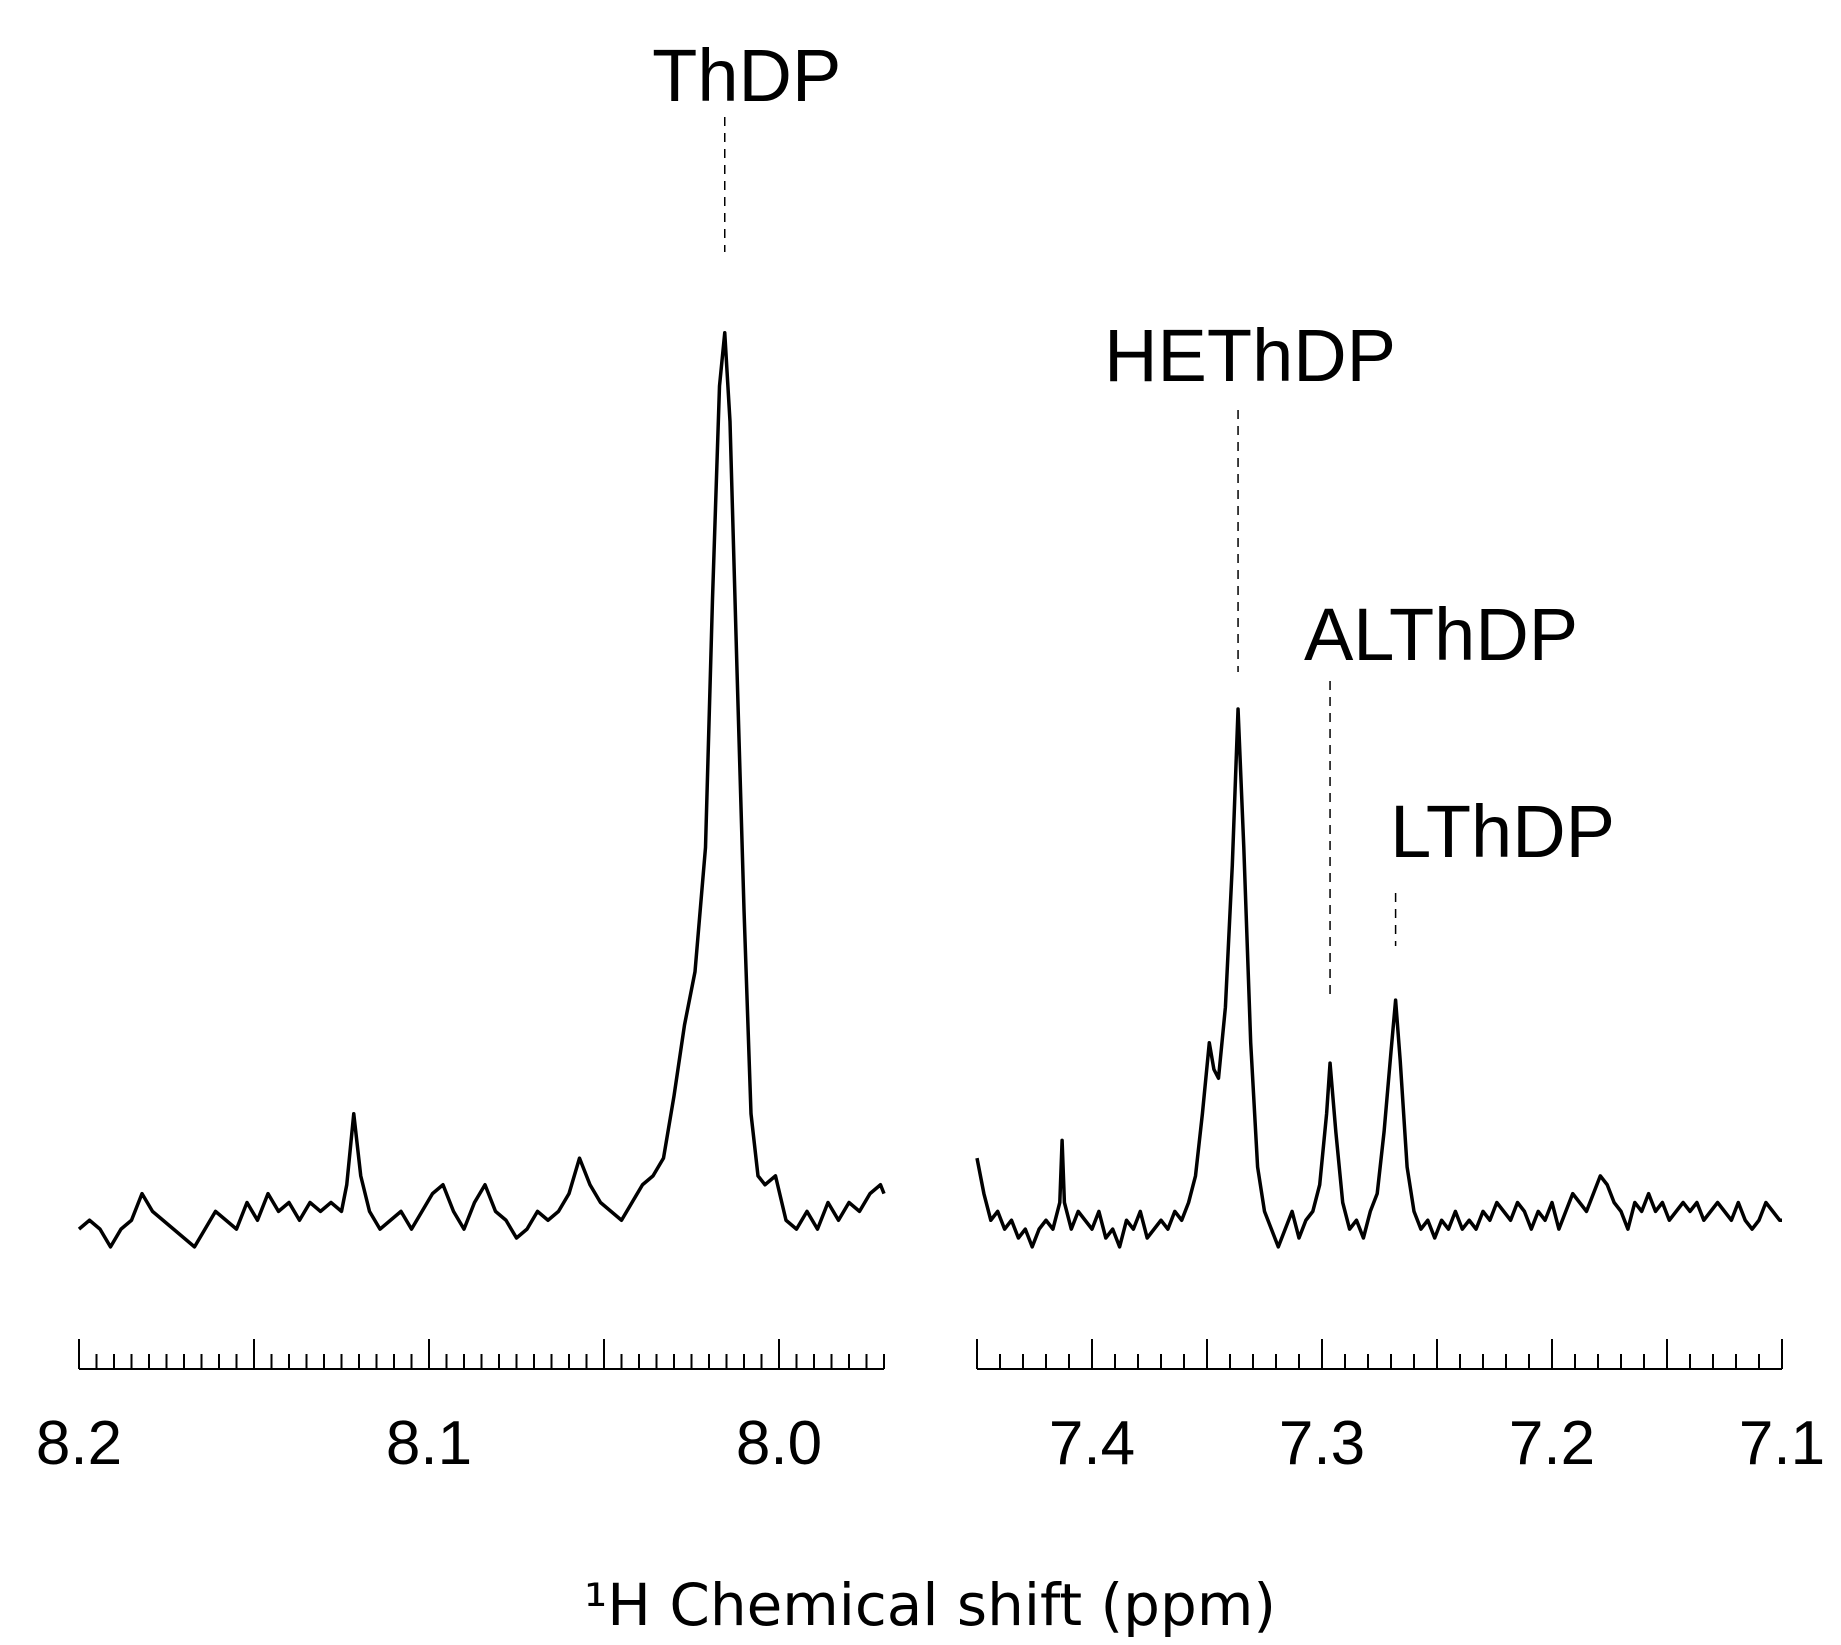 This screenshot has width=1841, height=1645. I want to click on spectrum-line, so click(1378, 978).